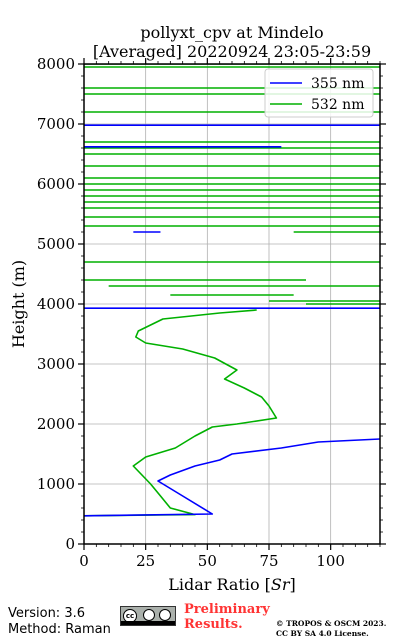 The height and width of the screenshot is (640, 400). What do you see at coordinates (207, 561) in the screenshot?
I see `x-tick-label: 50` at bounding box center [207, 561].